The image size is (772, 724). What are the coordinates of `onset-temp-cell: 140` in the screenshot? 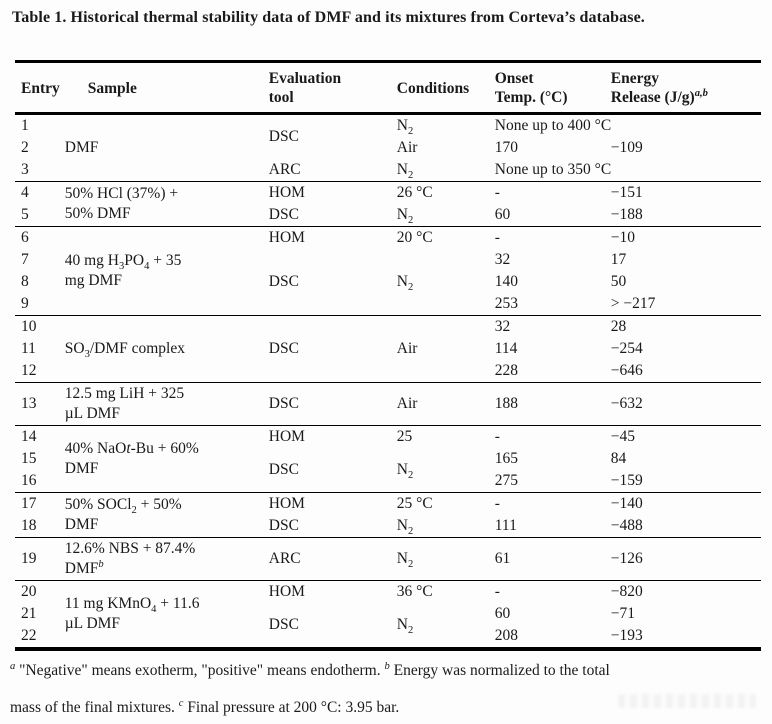 It's located at (506, 281).